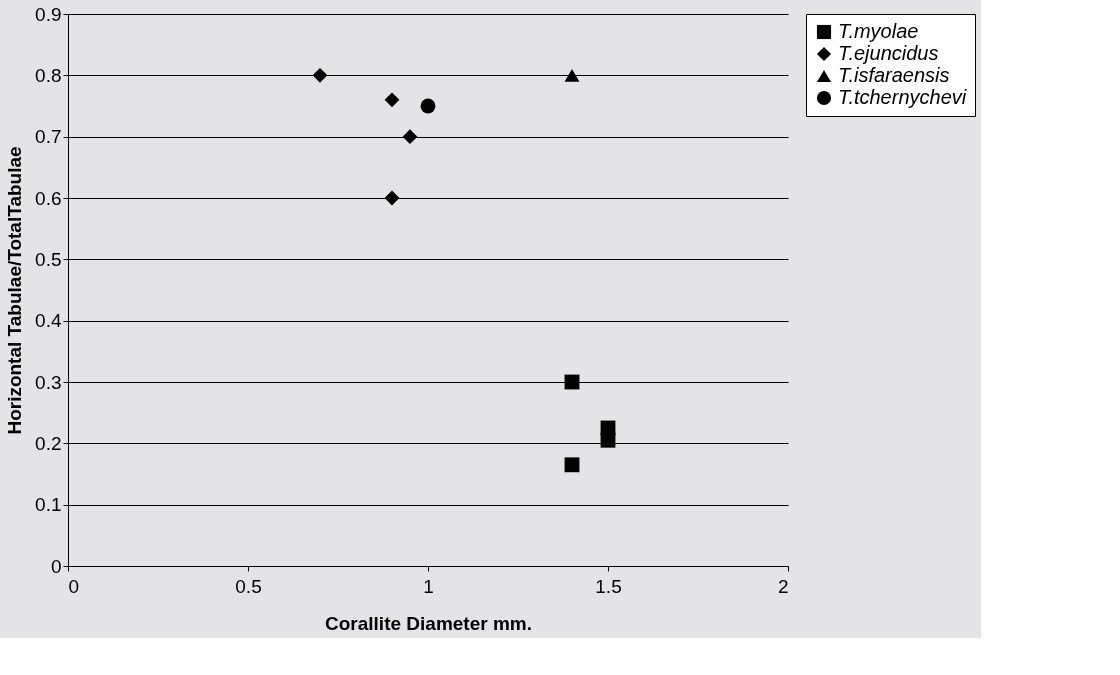  Describe the element at coordinates (48, 443) in the screenshot. I see `y-tick-label: 0.2` at that location.